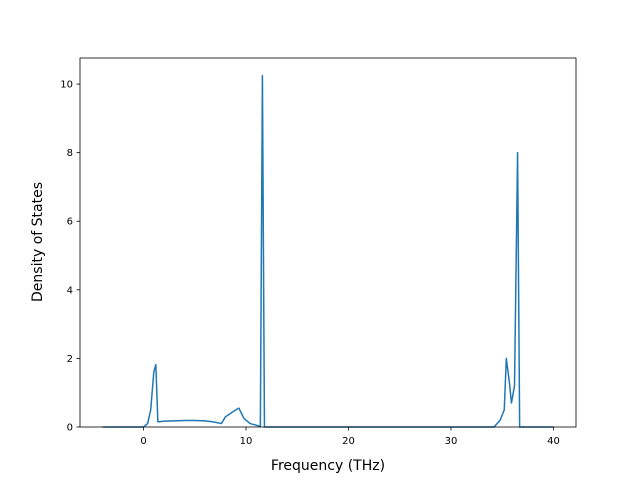 Image resolution: width=640 pixels, height=480 pixels. What do you see at coordinates (66, 85) in the screenshot?
I see `y-tick-label: 10` at bounding box center [66, 85].